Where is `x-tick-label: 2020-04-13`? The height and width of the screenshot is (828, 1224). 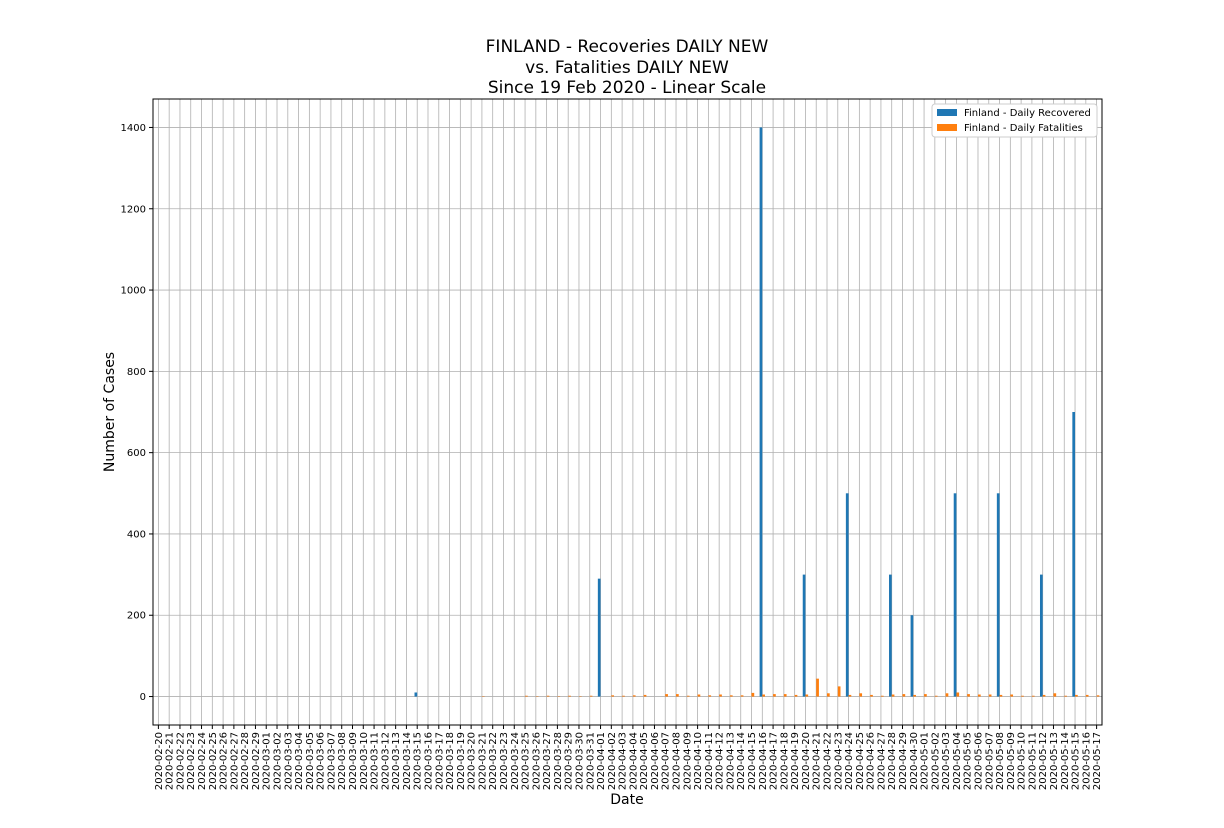 x-tick-label: 2020-04-13 is located at coordinates (730, 761).